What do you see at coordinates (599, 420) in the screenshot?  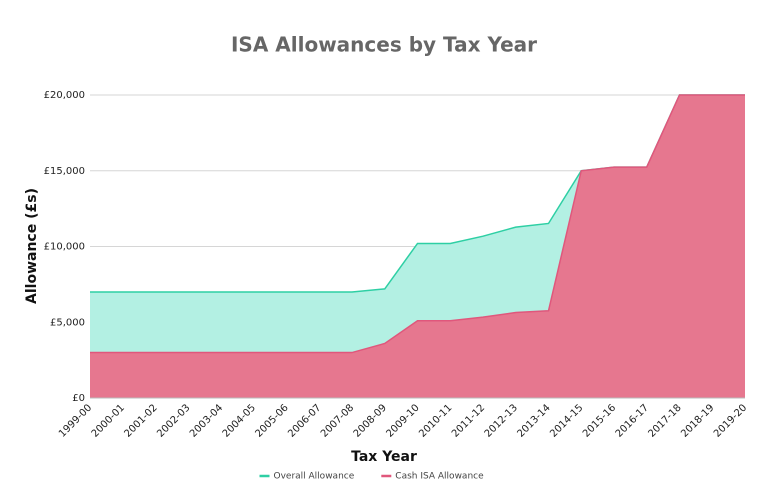 I see `x-tick-label: 2015-16` at bounding box center [599, 420].